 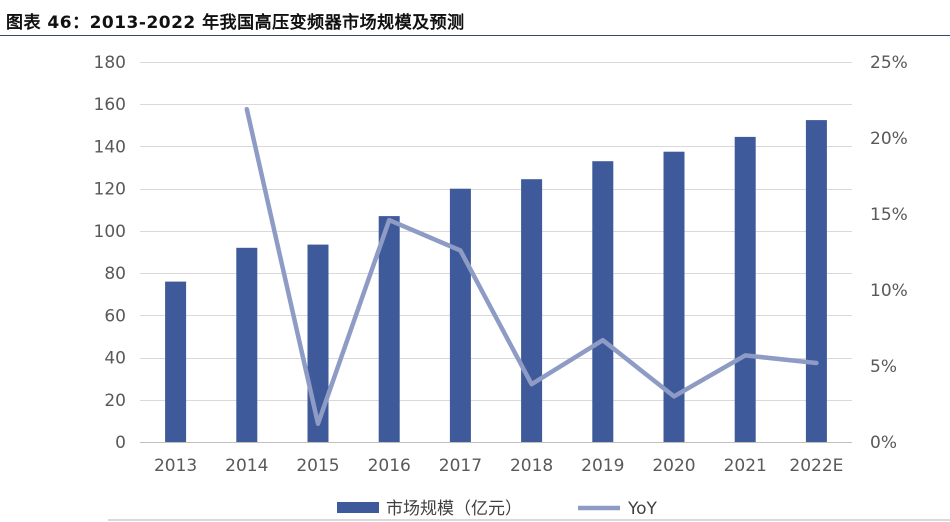 What do you see at coordinates (110, 147) in the screenshot?
I see `left-tick-label: 140` at bounding box center [110, 147].